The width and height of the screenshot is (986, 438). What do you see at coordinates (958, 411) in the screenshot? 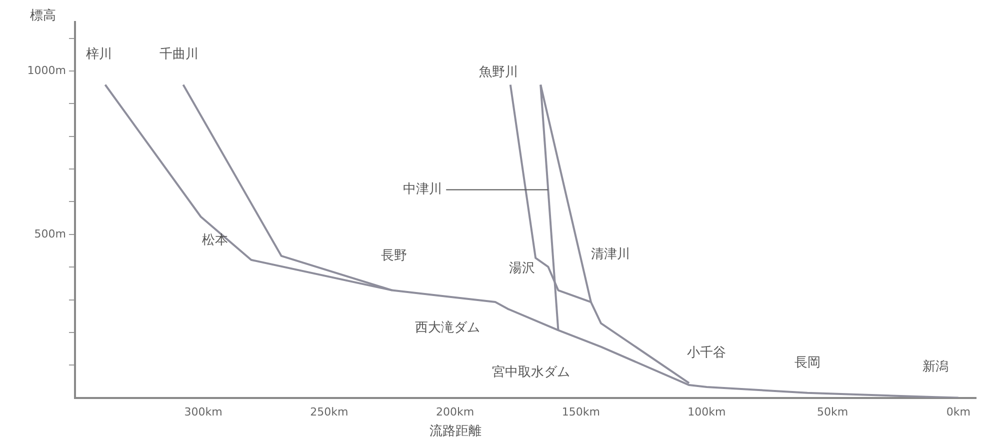
I see `x-tick-label: 0km` at bounding box center [958, 411].